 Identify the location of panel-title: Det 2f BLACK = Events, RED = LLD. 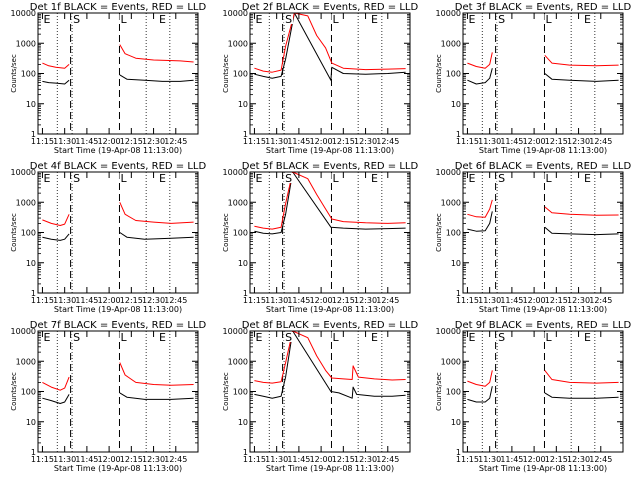
(330, 7).